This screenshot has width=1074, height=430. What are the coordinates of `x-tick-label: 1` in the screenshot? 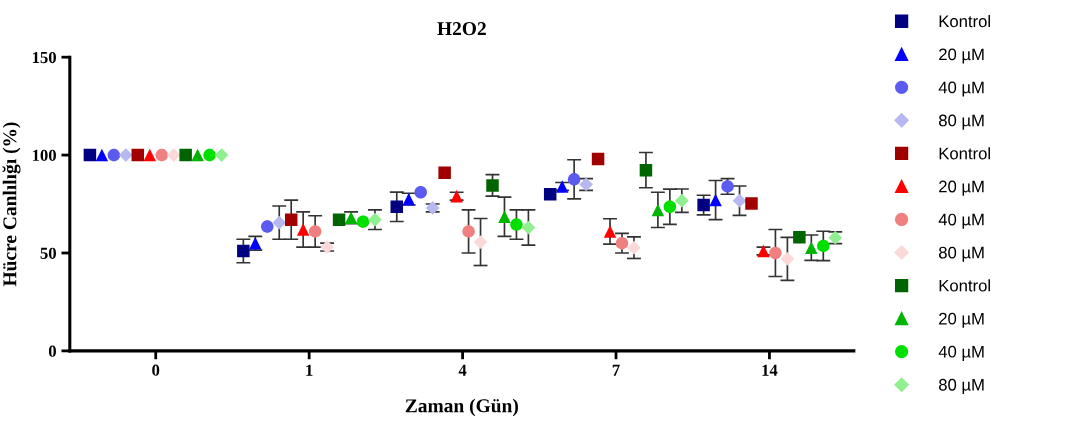 It's located at (309, 370).